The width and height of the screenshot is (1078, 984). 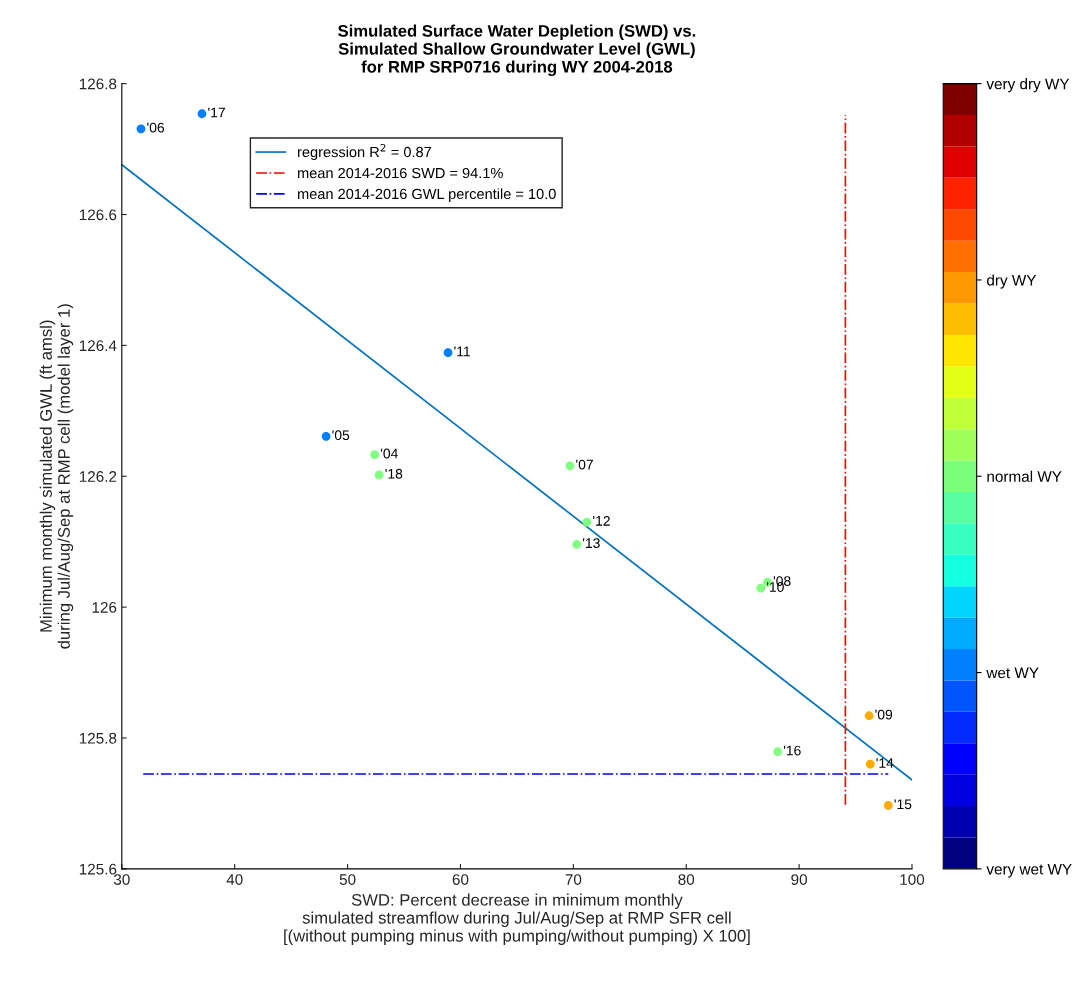 What do you see at coordinates (460, 879) in the screenshot?
I see `x-tick-label: 60` at bounding box center [460, 879].